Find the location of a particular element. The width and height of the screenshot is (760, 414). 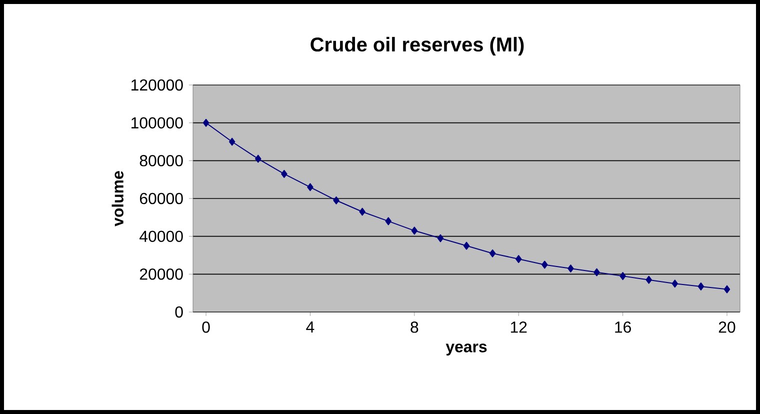

x-tick-label: 12 is located at coordinates (518, 327).